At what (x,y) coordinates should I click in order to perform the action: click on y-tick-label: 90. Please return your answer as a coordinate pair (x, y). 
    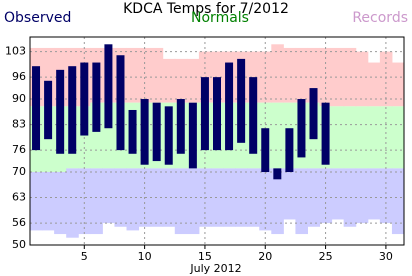
    Looking at the image, I should click on (19, 98).